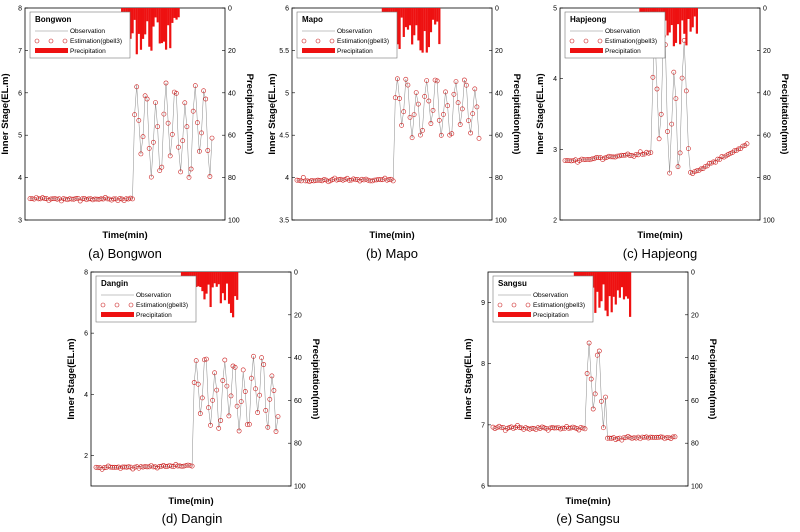 The width and height of the screenshot is (800, 532). I want to click on y2-tick-label: 0, so click(296, 273).